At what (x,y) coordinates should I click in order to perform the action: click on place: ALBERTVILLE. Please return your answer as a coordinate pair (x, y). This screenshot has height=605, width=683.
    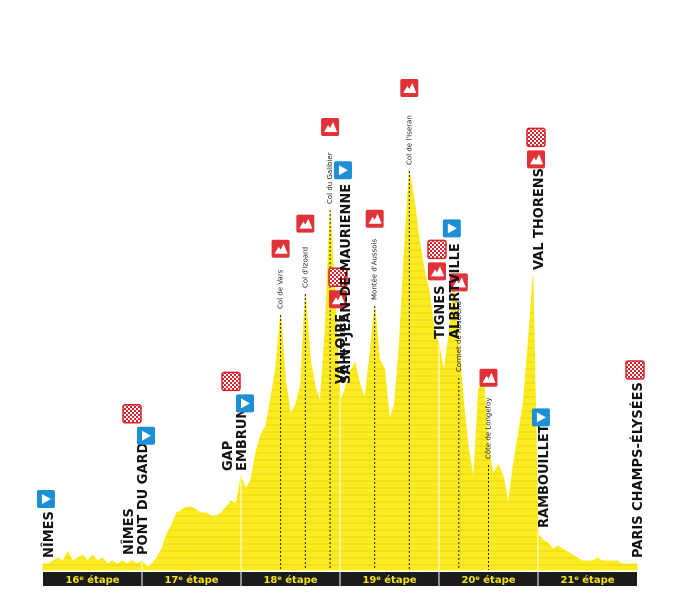
    Looking at the image, I should click on (452, 279).